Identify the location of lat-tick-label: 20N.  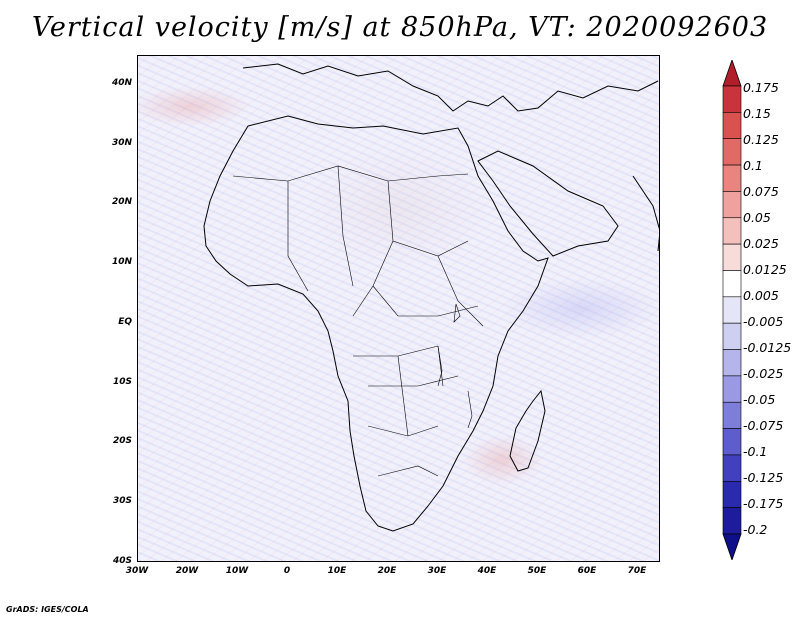
(121, 202).